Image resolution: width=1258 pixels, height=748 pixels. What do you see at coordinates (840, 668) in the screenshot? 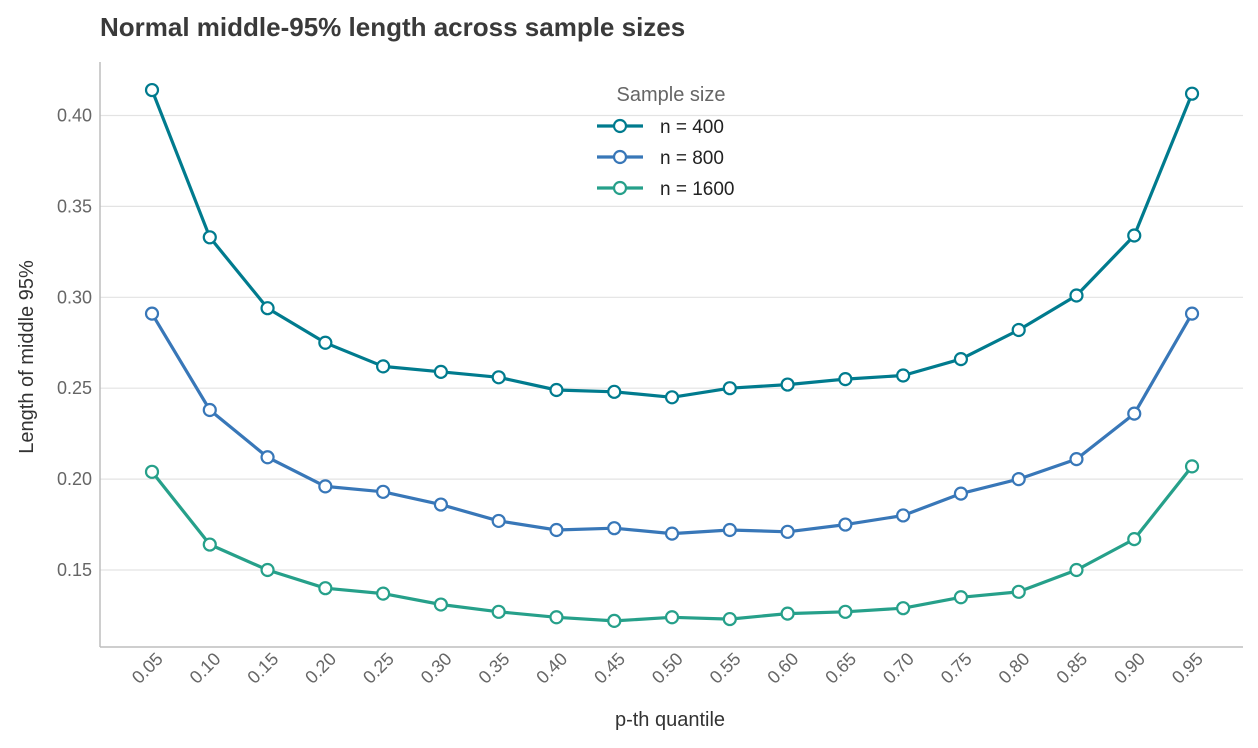
I see `x-tick-label: 0.65` at bounding box center [840, 668].